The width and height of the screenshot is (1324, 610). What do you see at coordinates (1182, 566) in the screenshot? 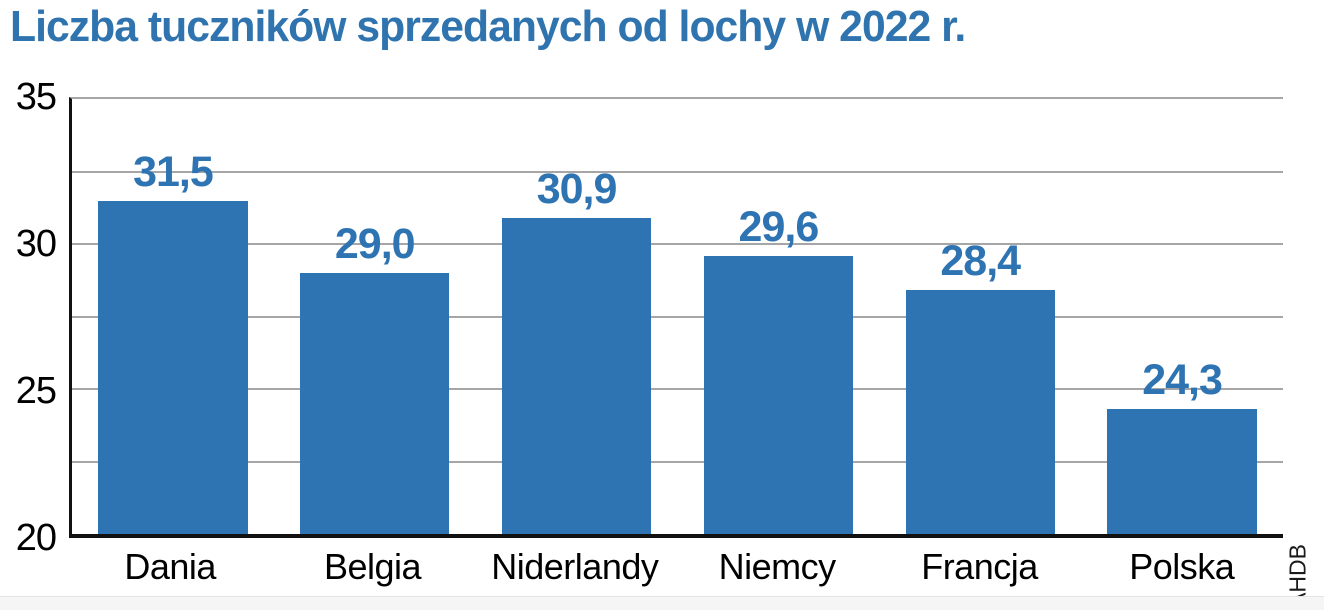
I see `category-label: Polska` at bounding box center [1182, 566].